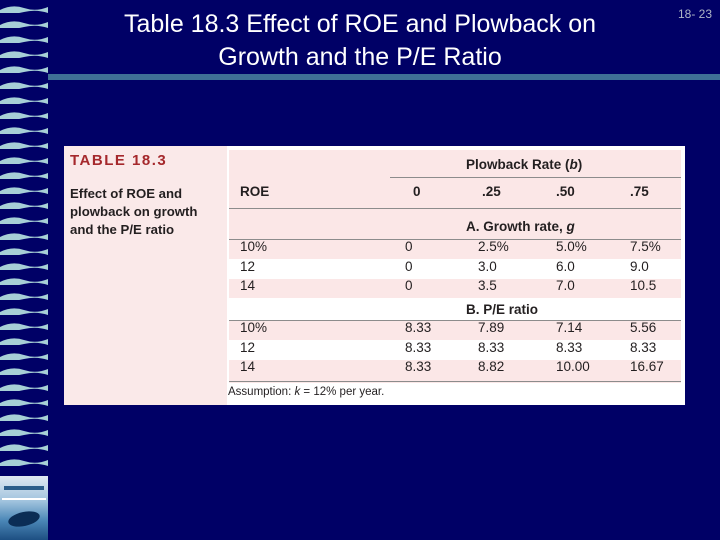 The width and height of the screenshot is (720, 540). What do you see at coordinates (248, 347) in the screenshot?
I see `pe-row-2-roe: 12` at bounding box center [248, 347].